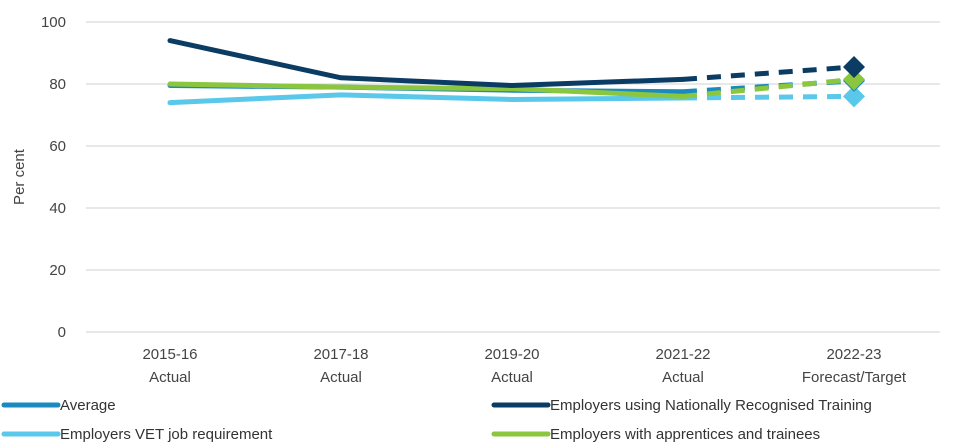  What do you see at coordinates (682, 354) in the screenshot?
I see `x-tick-label: 2021-22` at bounding box center [682, 354].